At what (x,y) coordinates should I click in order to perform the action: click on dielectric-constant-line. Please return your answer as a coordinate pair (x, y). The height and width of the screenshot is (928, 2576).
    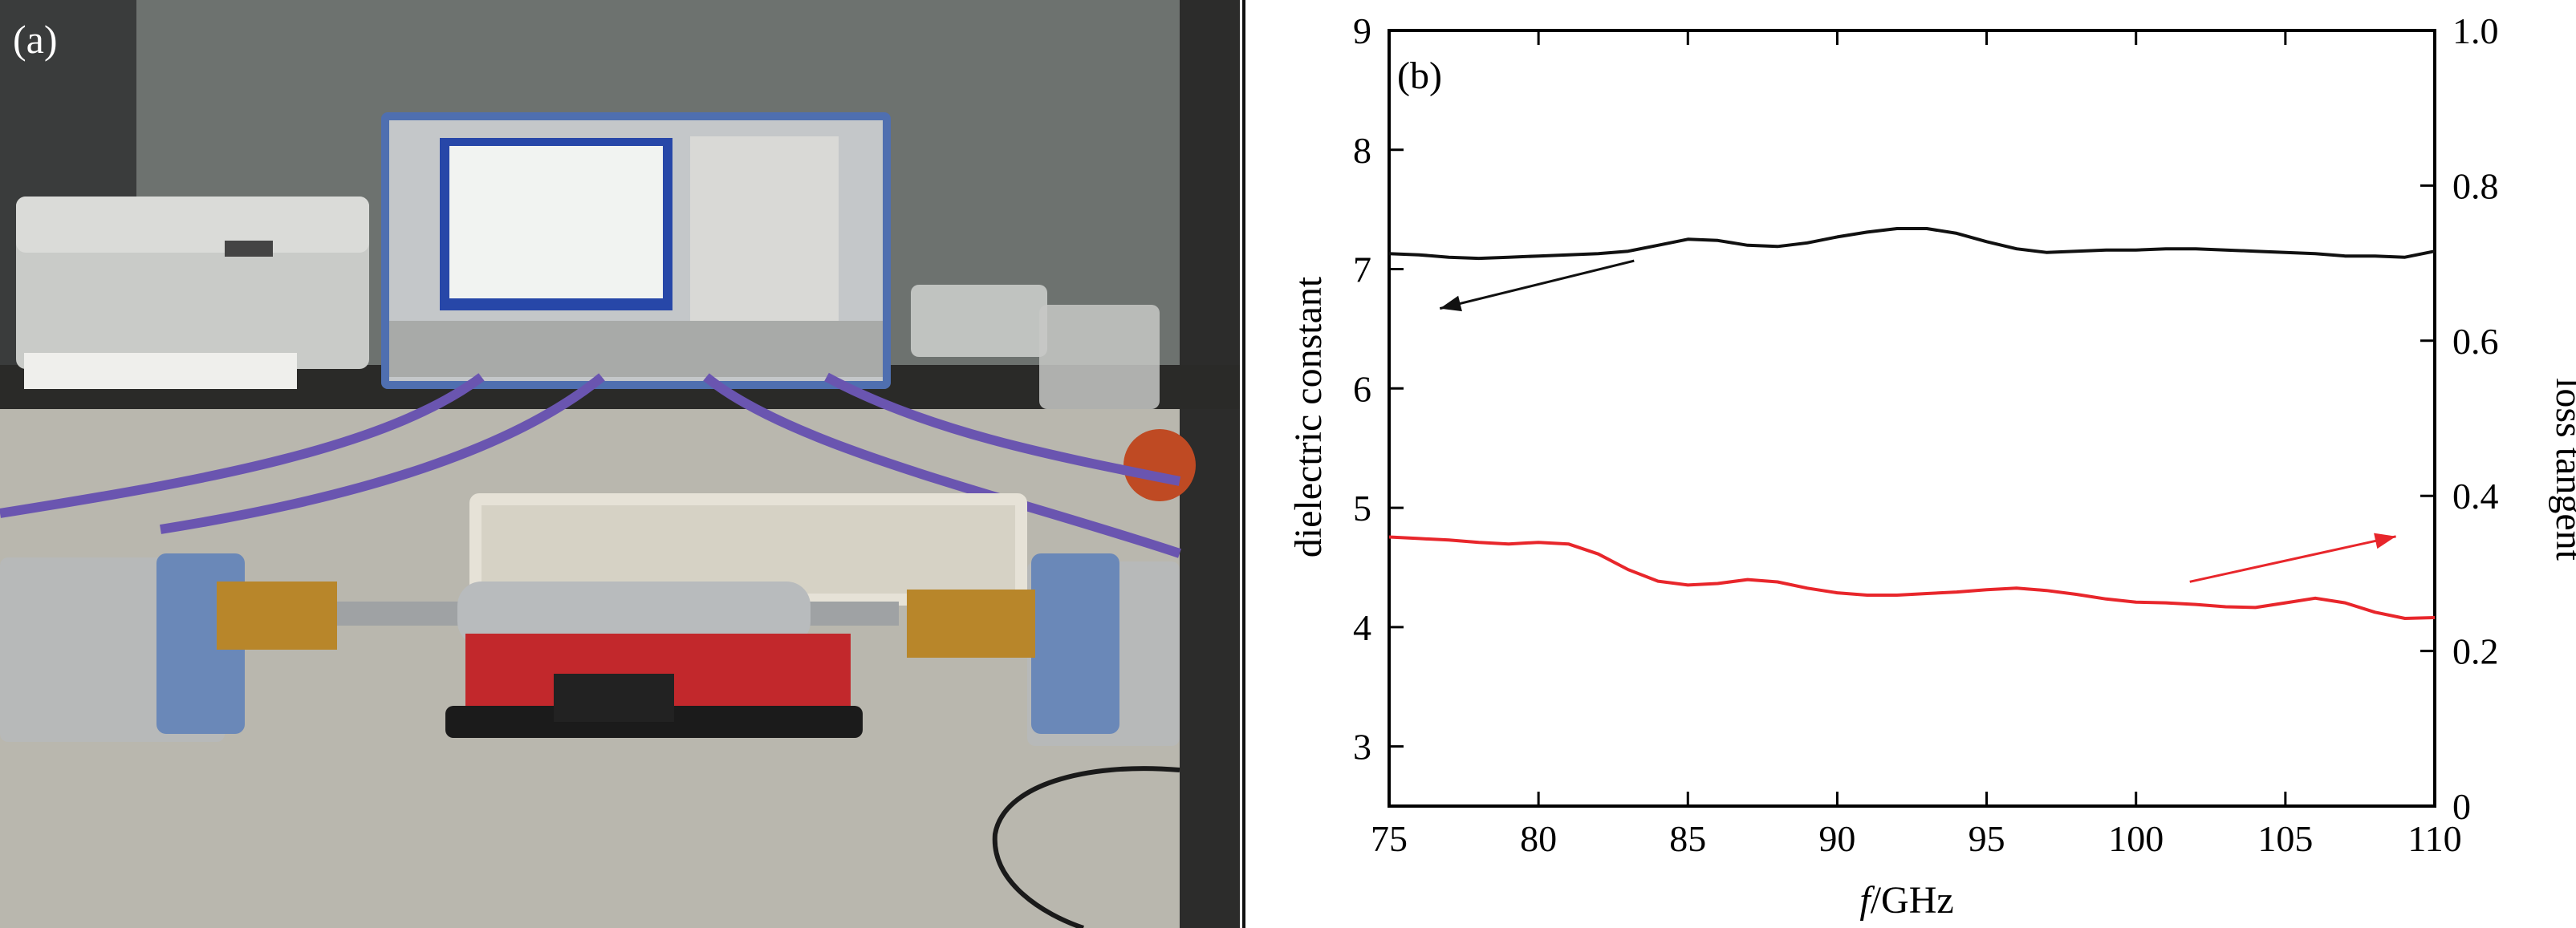
    Looking at the image, I should click on (1912, 244).